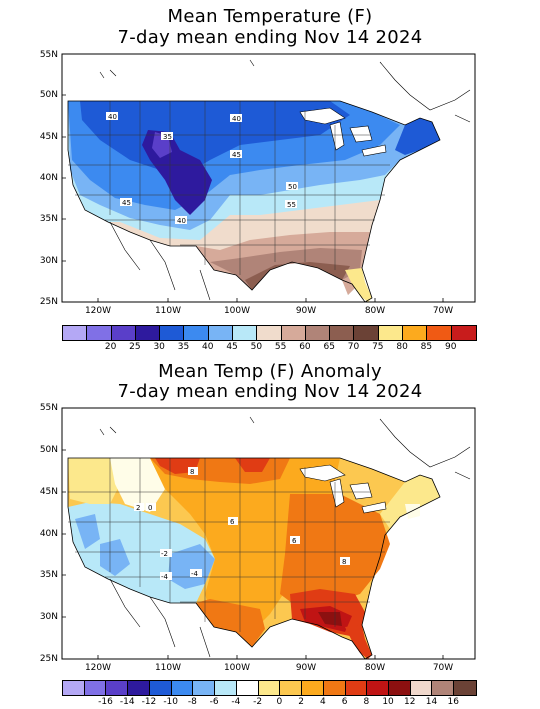 Image resolution: width=540 pixels, height=709 pixels. I want to click on bottom-colorbar-label: 14, so click(431, 702).